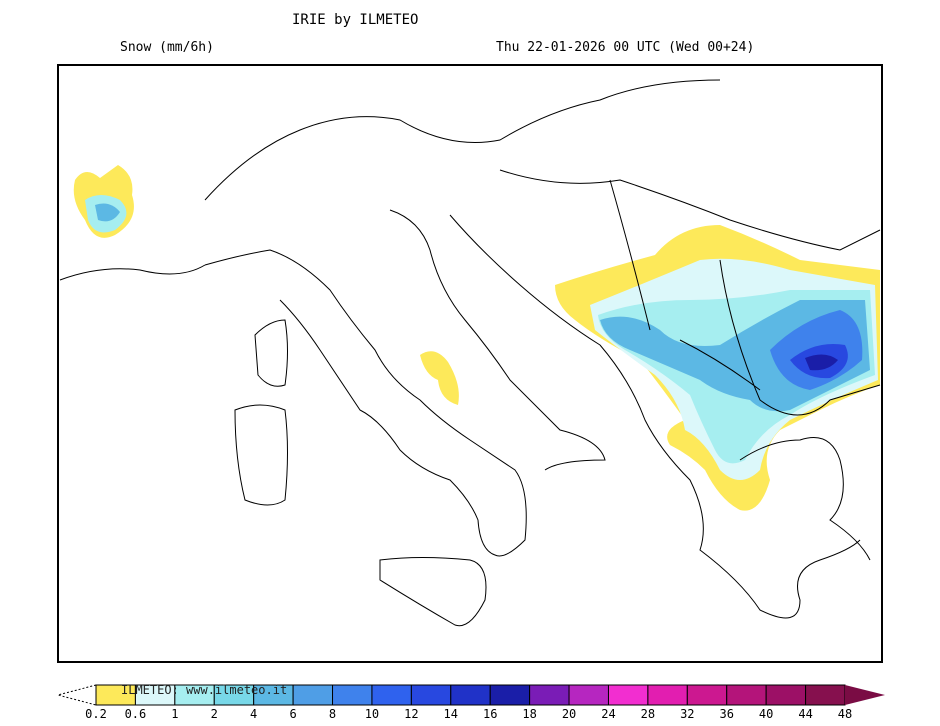  I want to click on sicily, so click(433, 592).